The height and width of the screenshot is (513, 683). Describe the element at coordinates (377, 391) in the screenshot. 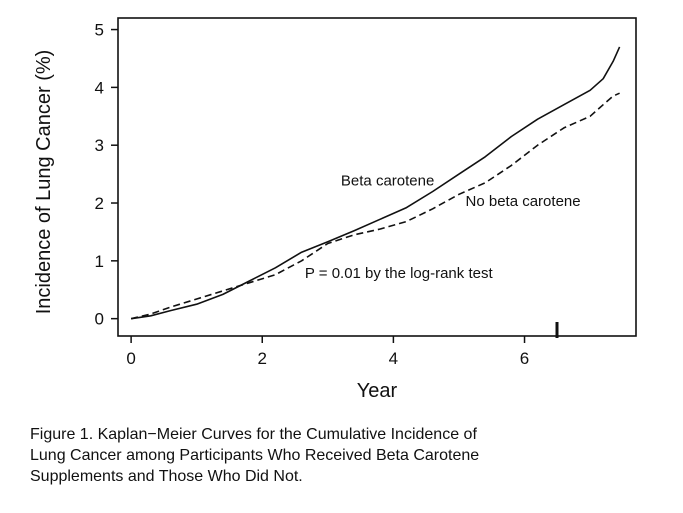

I see `x-axis-title: Year` at that location.